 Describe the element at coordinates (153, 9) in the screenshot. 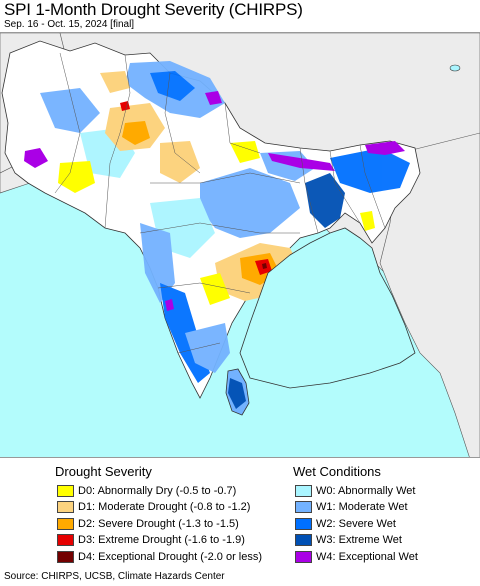

I see `map-title: SPI 1-Month Drought Severity (CHIRPS)` at that location.